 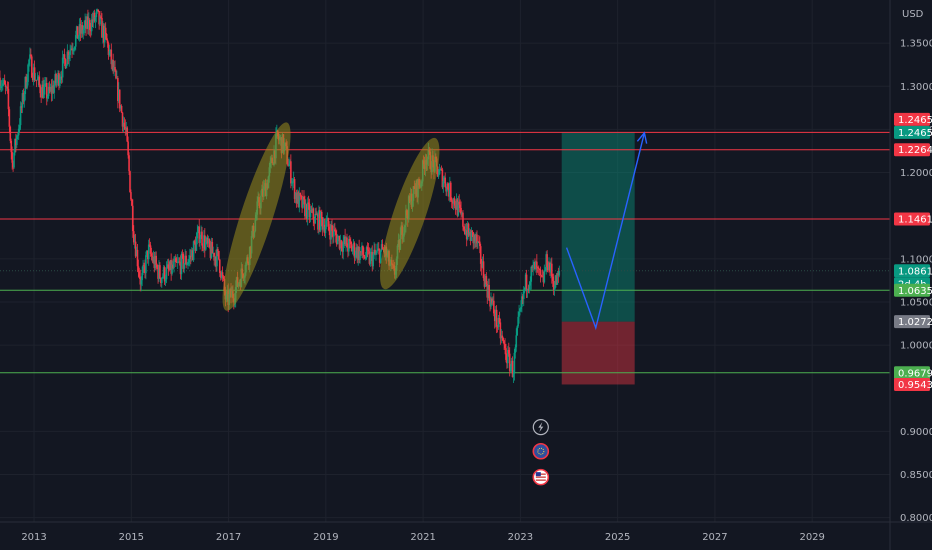 I want to click on price-tag: 1.24652, so click(x=913, y=132).